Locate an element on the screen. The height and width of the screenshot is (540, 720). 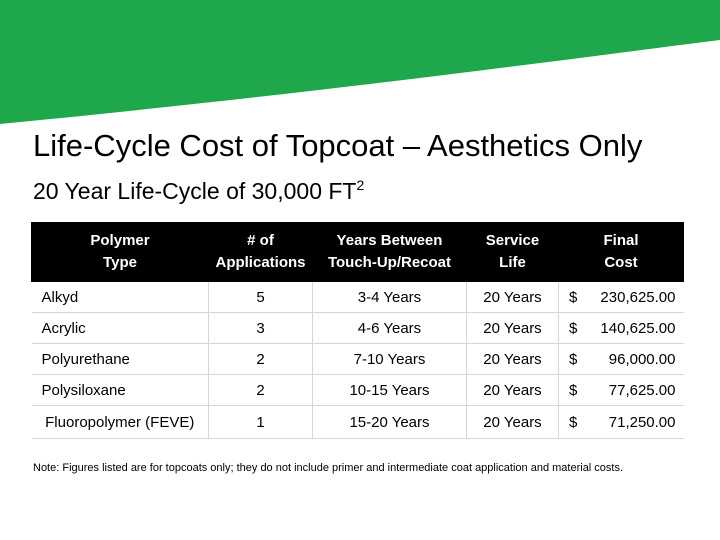
header-applications: # of Applications is located at coordinates (260, 252).